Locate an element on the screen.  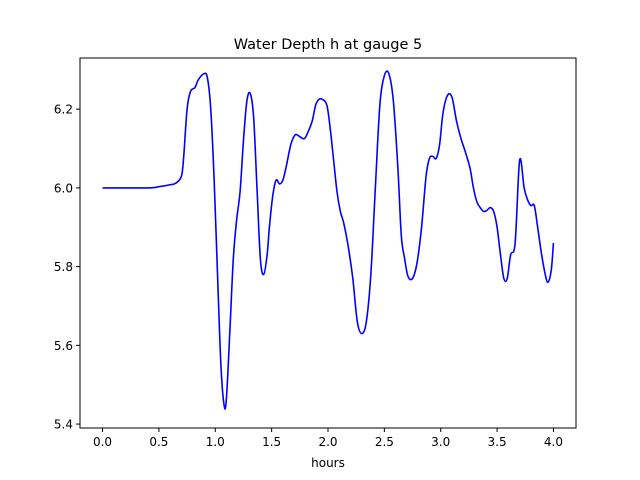
x-tick-label: 2.0 is located at coordinates (327, 442).